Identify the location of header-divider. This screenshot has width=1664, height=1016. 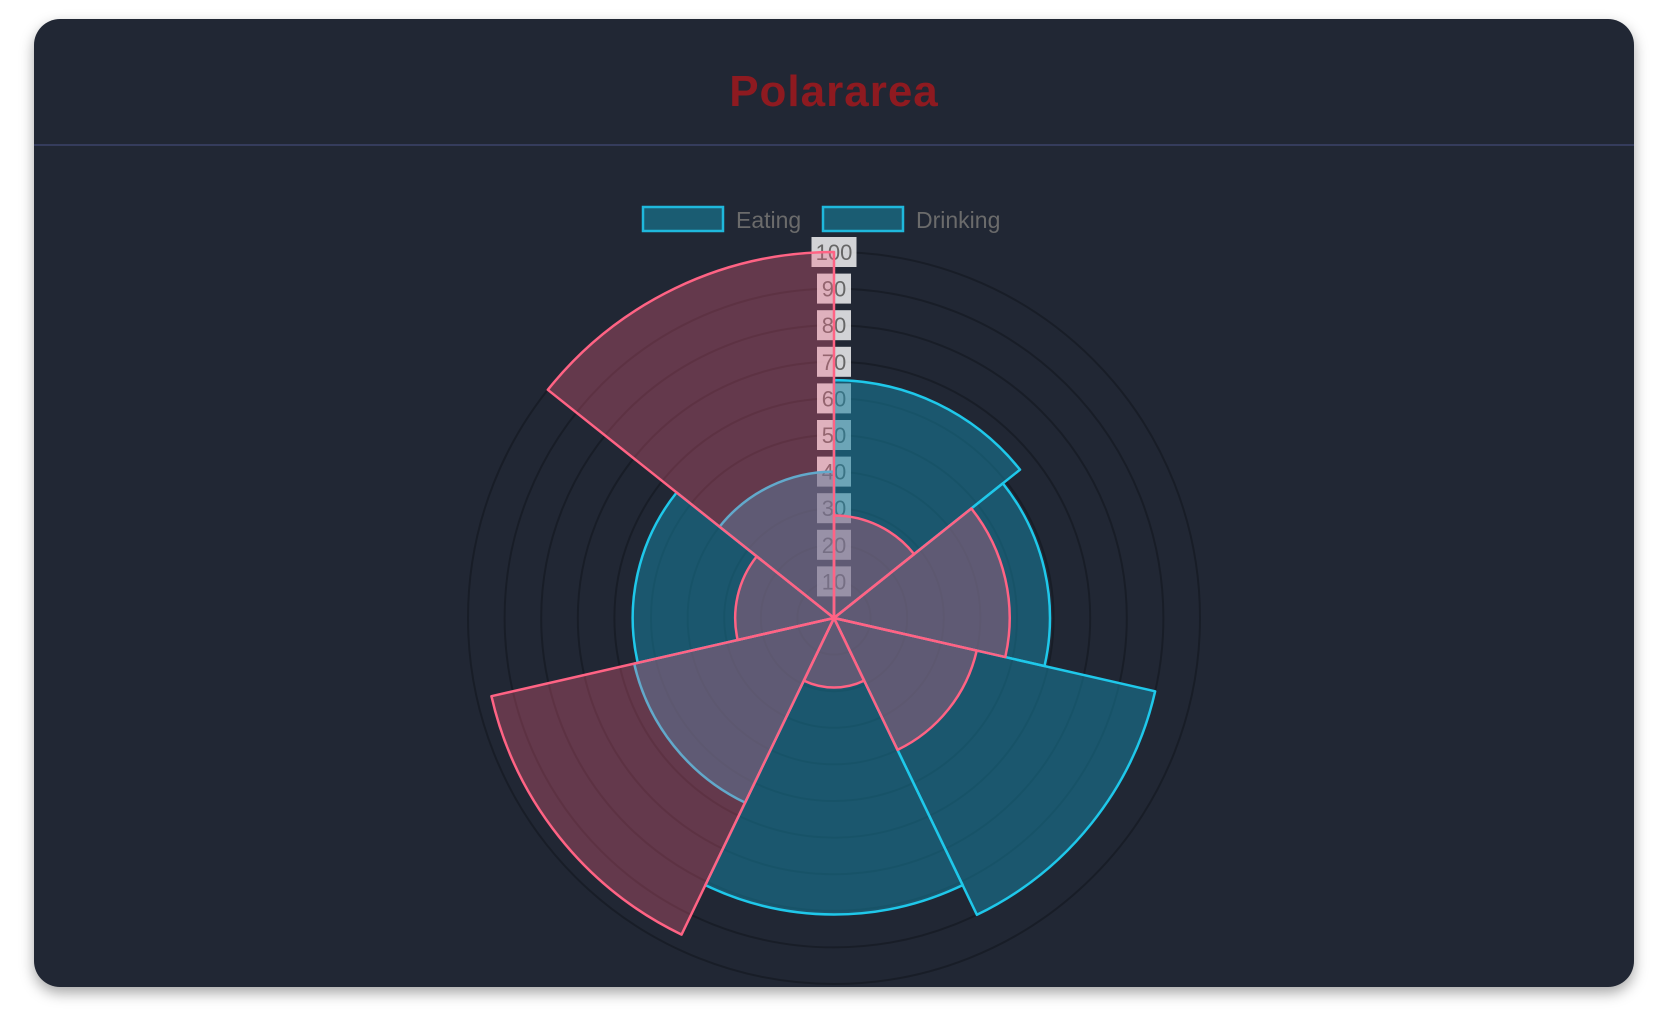
(834, 145).